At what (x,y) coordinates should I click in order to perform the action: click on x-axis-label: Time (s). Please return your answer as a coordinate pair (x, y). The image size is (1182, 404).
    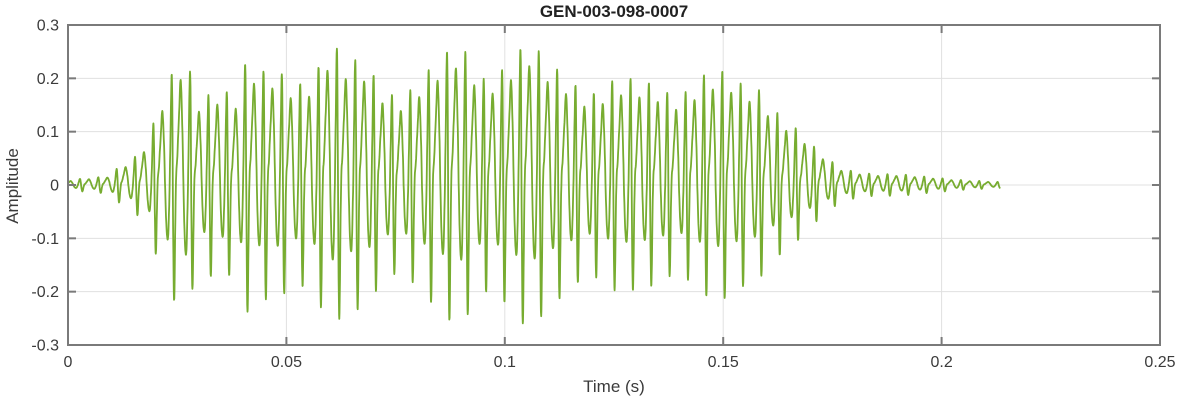
    Looking at the image, I should click on (614, 386).